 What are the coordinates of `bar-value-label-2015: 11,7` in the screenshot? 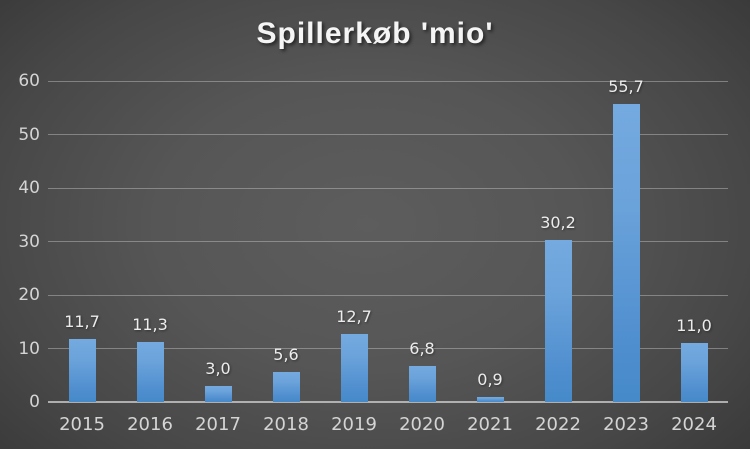 It's located at (82, 321).